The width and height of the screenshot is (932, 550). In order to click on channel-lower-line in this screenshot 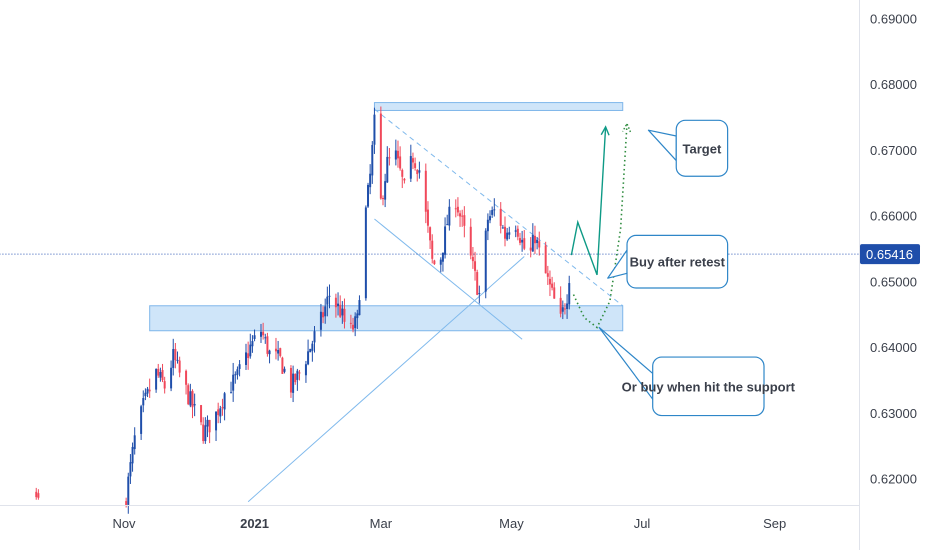, I will do `click(448, 279)`.